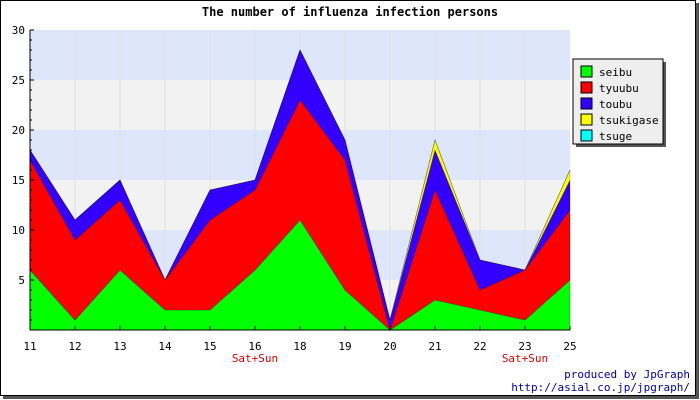 The width and height of the screenshot is (700, 400). What do you see at coordinates (586, 87) in the screenshot?
I see `legend-swatch-tyuubu` at bounding box center [586, 87].